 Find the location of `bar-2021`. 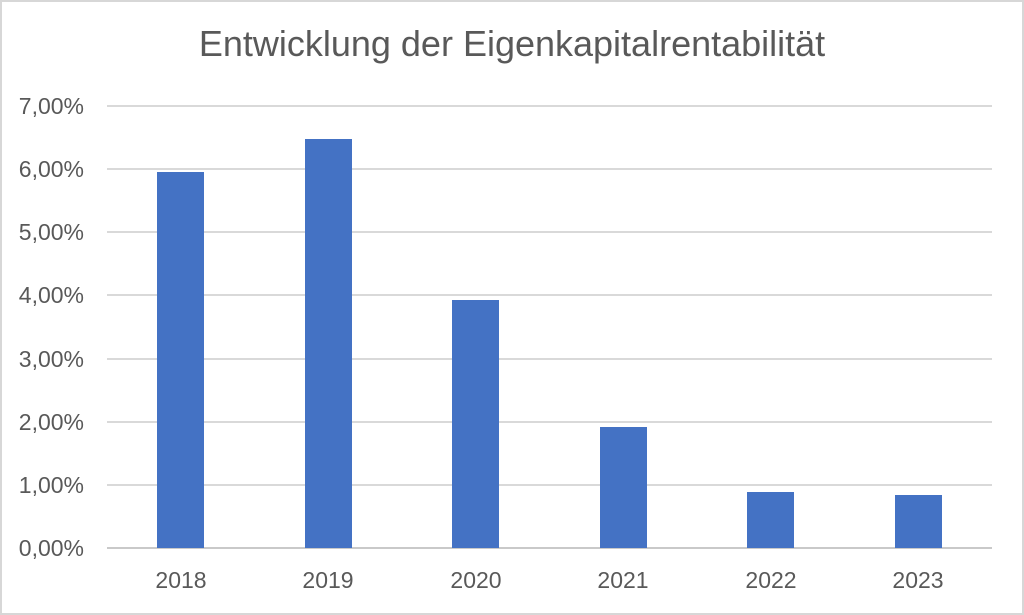

bar-2021 is located at coordinates (623, 487).